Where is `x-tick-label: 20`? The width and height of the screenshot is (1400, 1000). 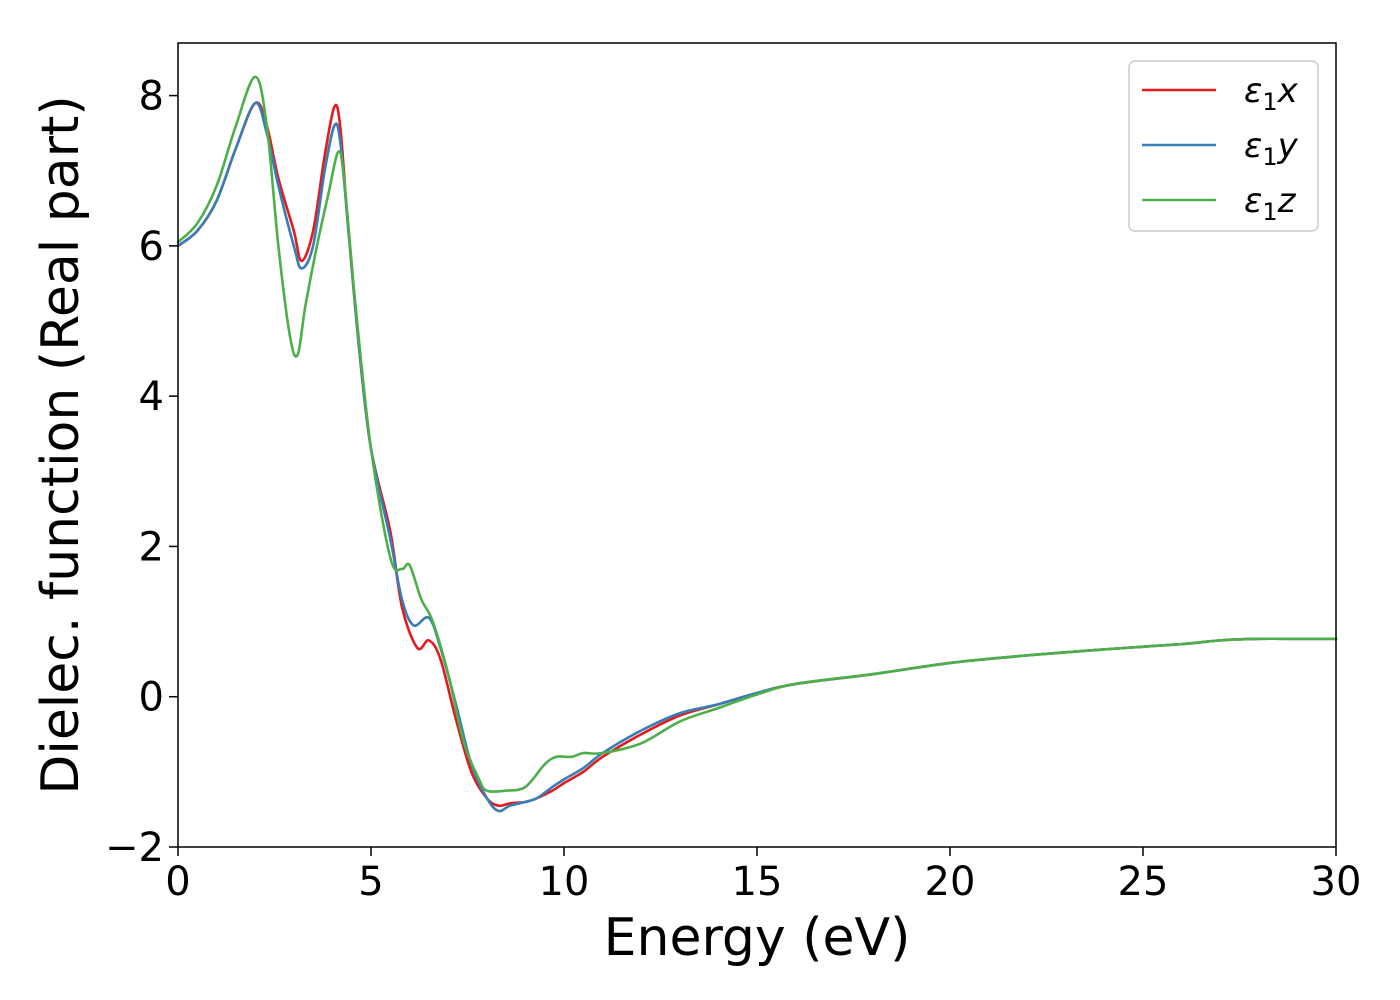
x-tick-label: 20 is located at coordinates (950, 882).